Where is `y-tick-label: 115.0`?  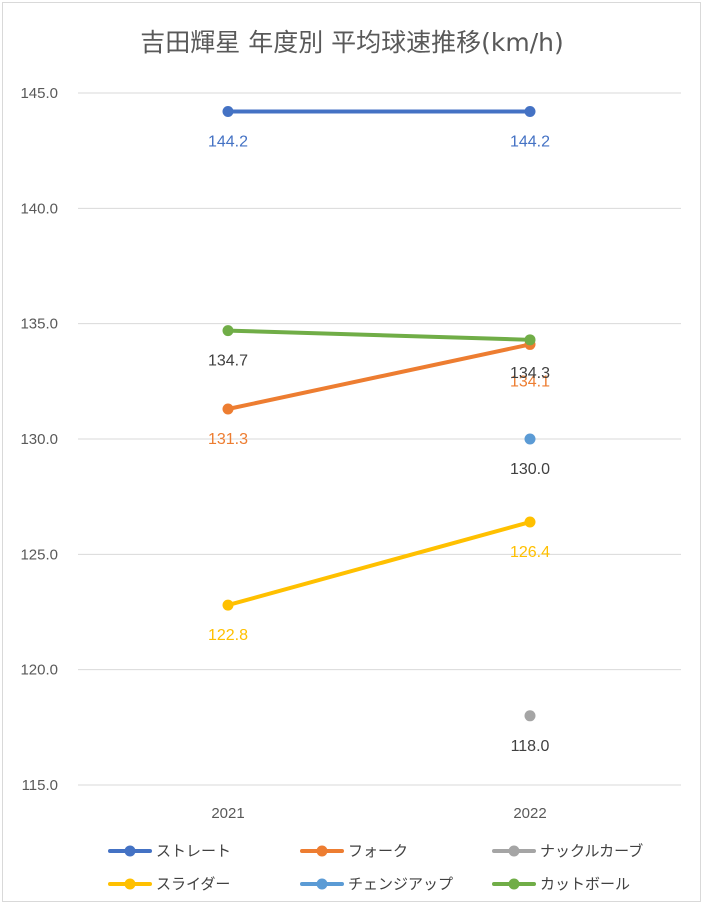
y-tick-label: 115.0 is located at coordinates (40, 785).